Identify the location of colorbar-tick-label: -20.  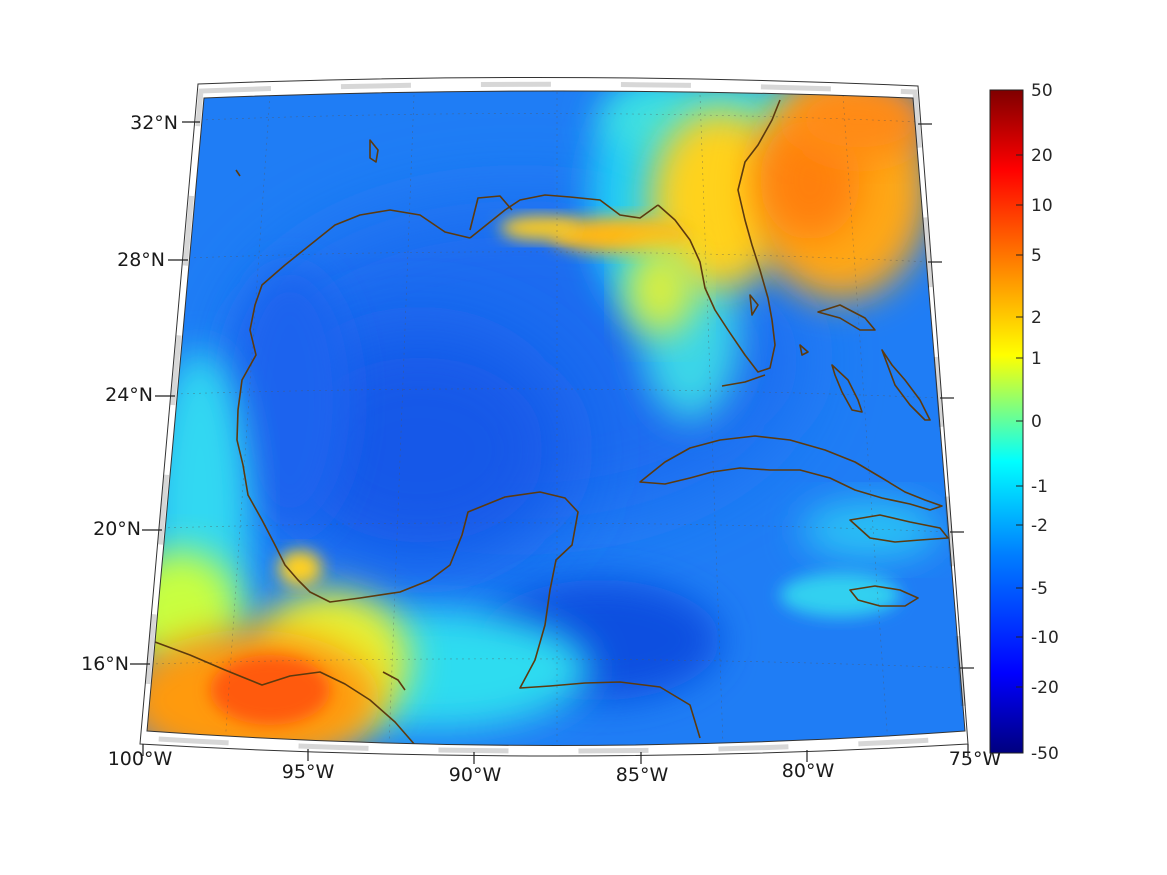
(1045, 688).